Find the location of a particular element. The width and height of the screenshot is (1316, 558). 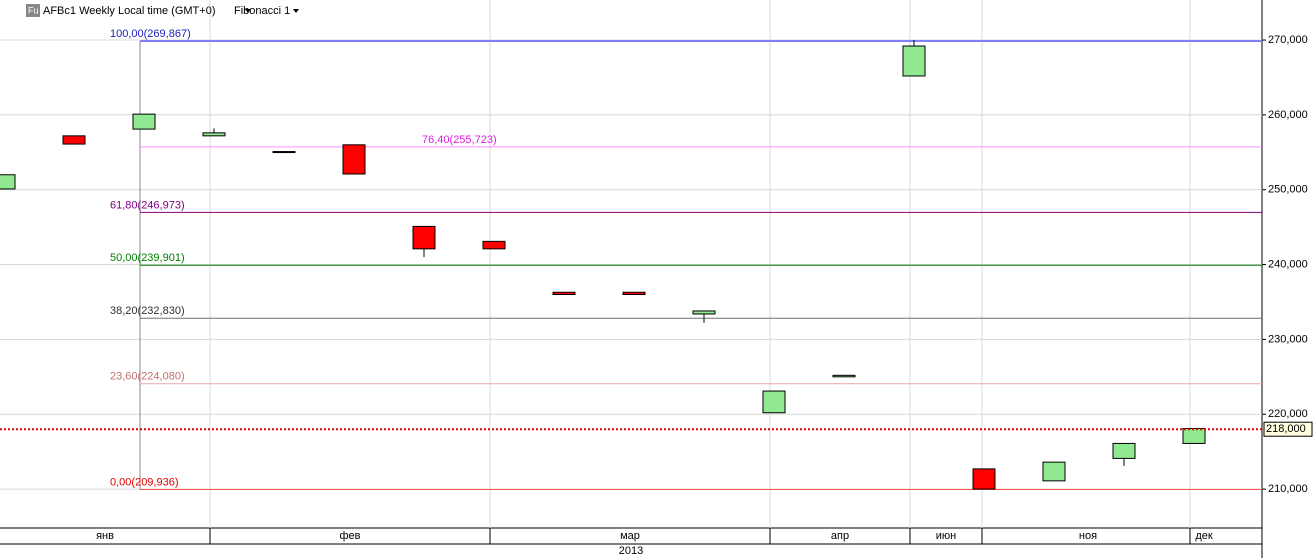

month-label: июн is located at coordinates (946, 536).